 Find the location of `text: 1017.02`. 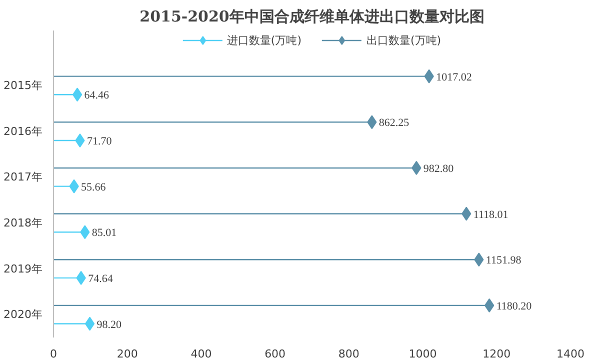

text: 1017.02 is located at coordinates (454, 77).